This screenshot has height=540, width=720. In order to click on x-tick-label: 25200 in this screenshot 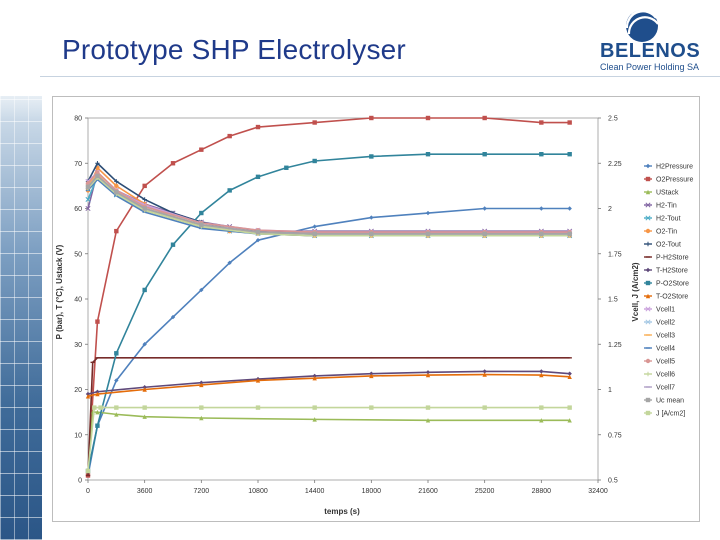, I will do `click(485, 491)`.